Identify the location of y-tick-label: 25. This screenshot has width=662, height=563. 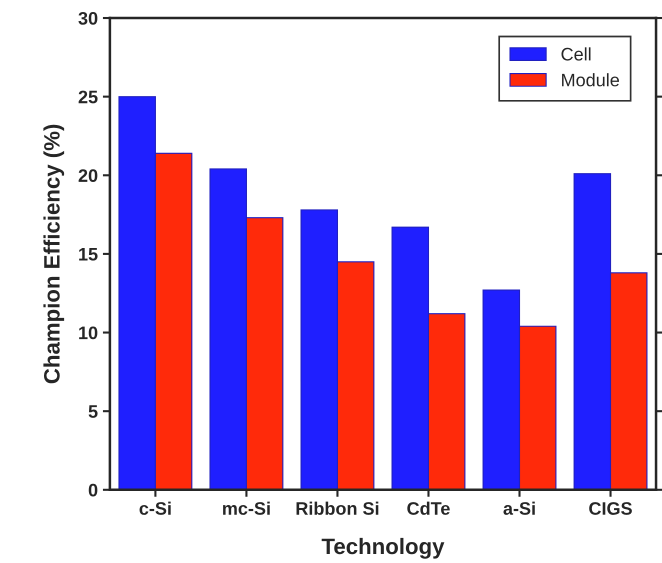
(88, 97).